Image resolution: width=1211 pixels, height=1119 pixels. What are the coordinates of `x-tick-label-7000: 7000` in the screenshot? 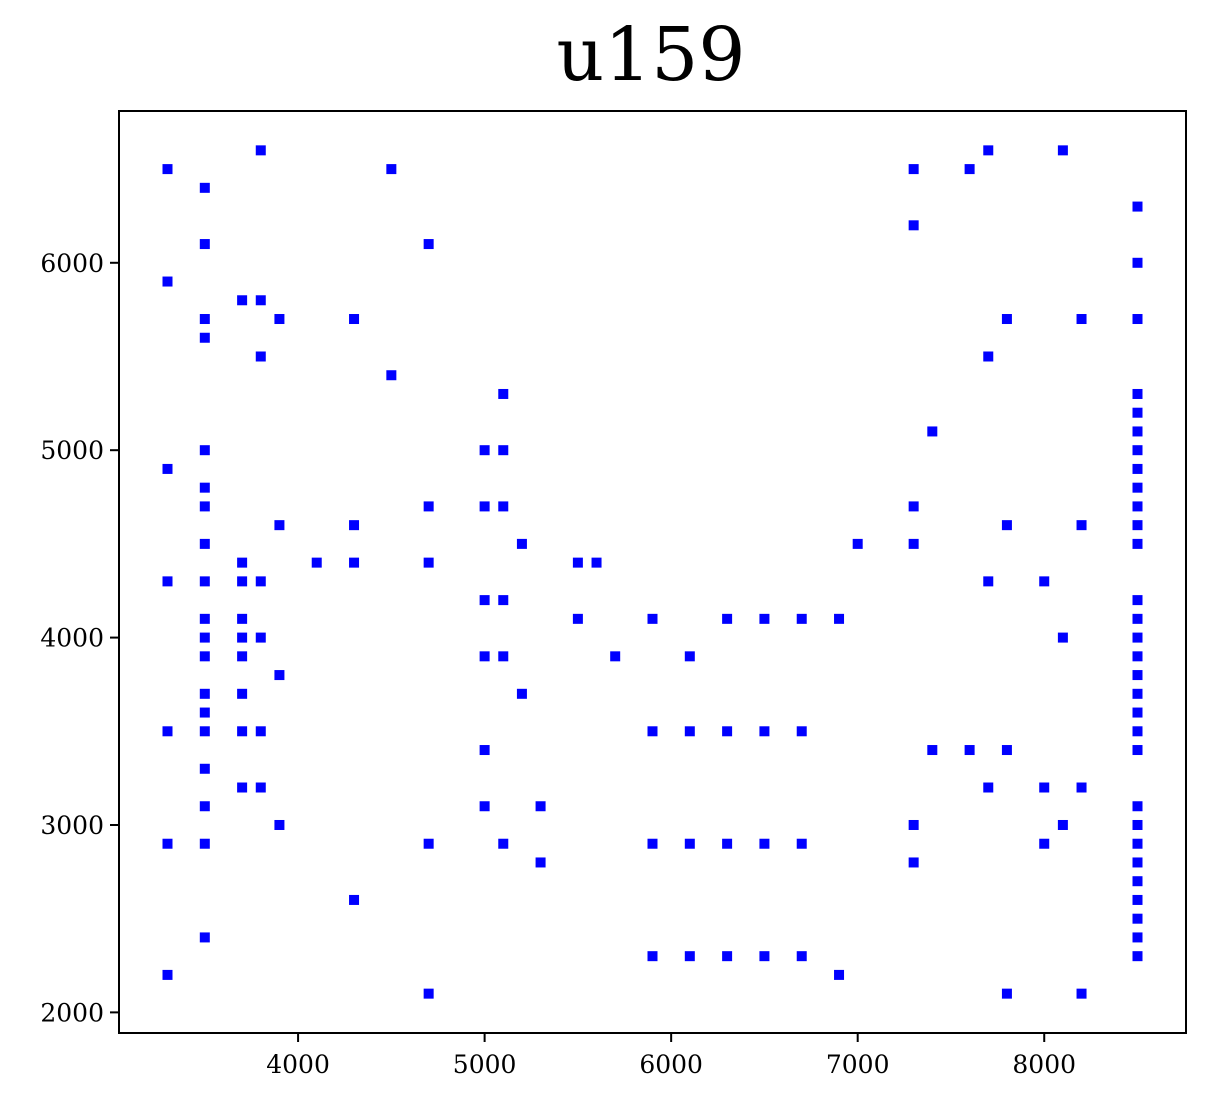 It's located at (858, 1064).